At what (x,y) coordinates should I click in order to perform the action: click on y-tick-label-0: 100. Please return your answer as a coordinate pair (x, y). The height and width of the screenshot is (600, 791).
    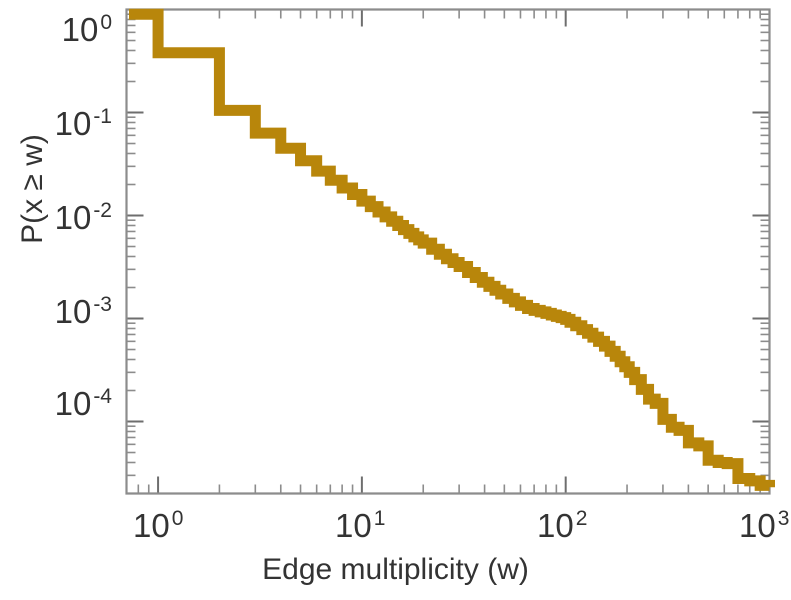
    Looking at the image, I should click on (66, 29).